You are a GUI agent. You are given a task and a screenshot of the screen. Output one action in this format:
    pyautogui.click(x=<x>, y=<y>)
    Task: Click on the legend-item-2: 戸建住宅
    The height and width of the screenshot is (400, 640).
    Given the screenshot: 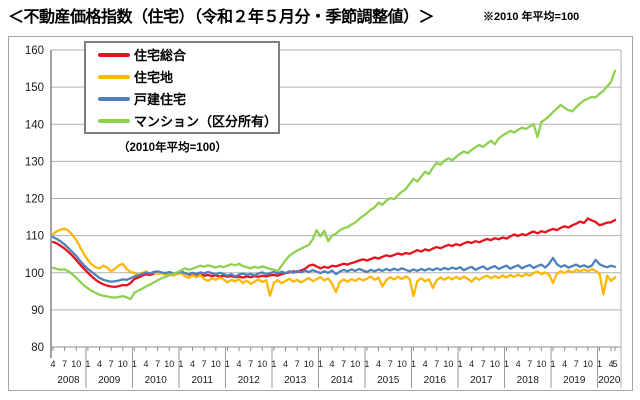 What is the action you would take?
    pyautogui.click(x=188, y=98)
    